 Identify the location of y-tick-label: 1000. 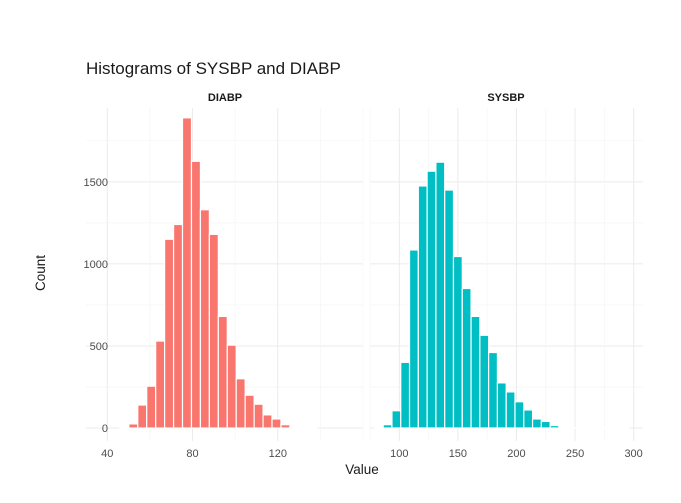
(96, 265).